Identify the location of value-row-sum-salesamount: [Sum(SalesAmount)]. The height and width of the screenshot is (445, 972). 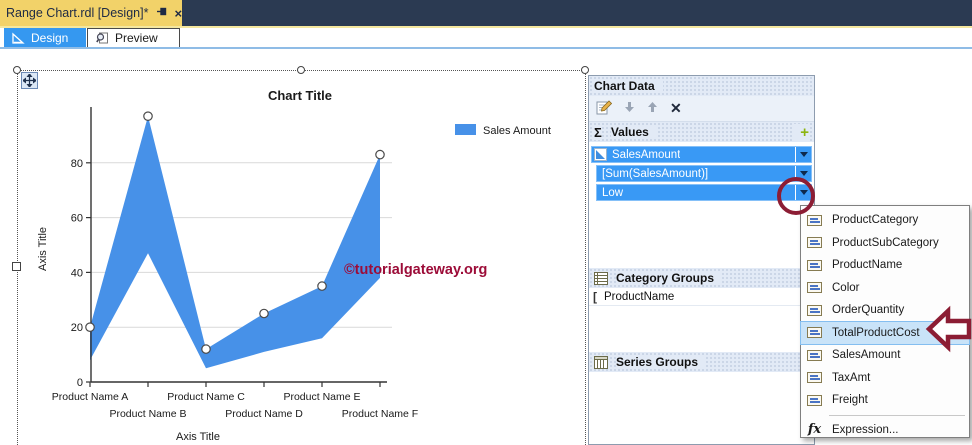
(704, 173).